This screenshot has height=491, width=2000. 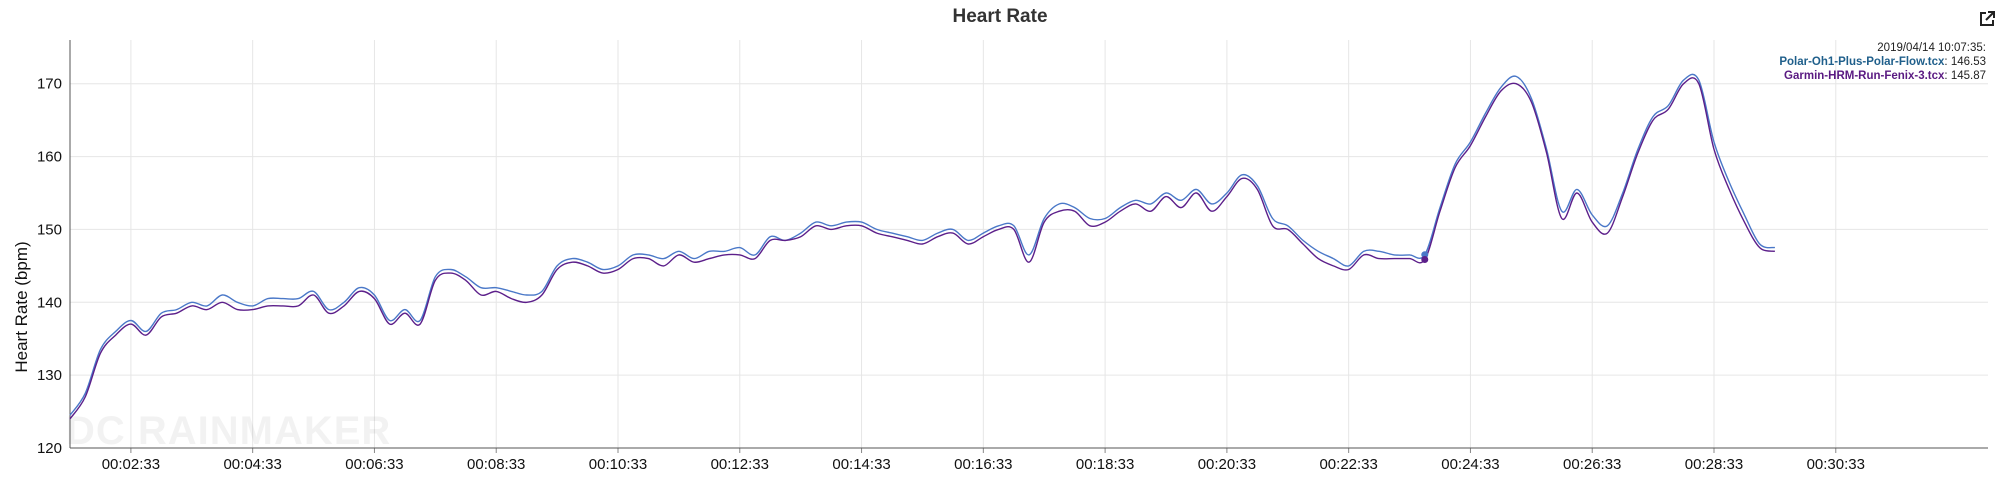 What do you see at coordinates (49, 157) in the screenshot?
I see `y-tick-label: 160` at bounding box center [49, 157].